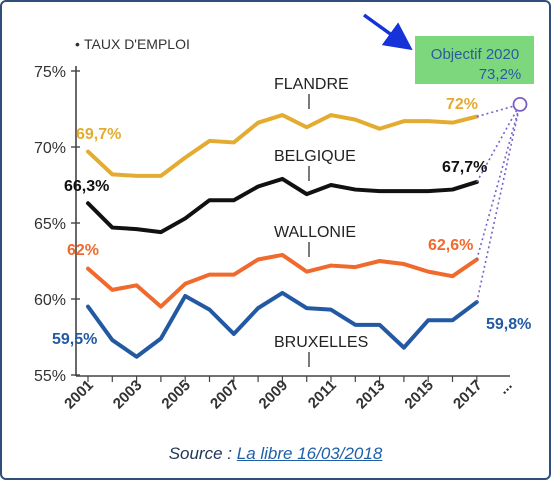  What do you see at coordinates (50, 224) in the screenshot?
I see `y-tick-label: 65%` at bounding box center [50, 224].